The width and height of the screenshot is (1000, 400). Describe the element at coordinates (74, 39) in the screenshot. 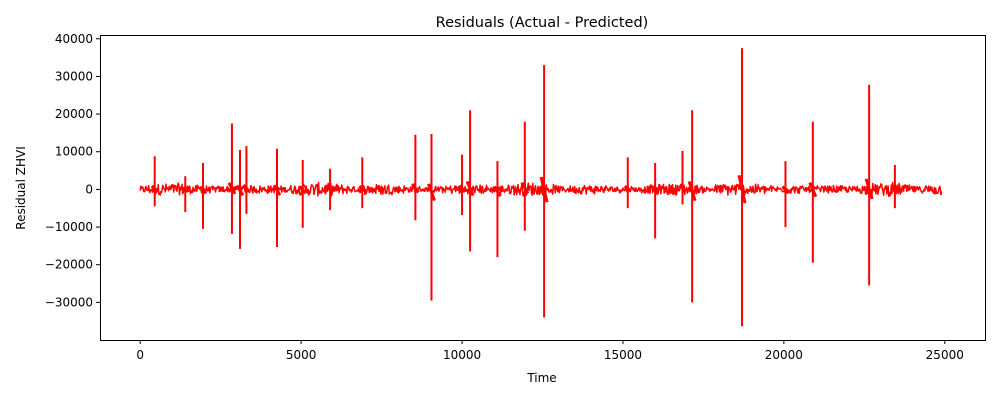

I see `y-tick-label: 40000` at that location.